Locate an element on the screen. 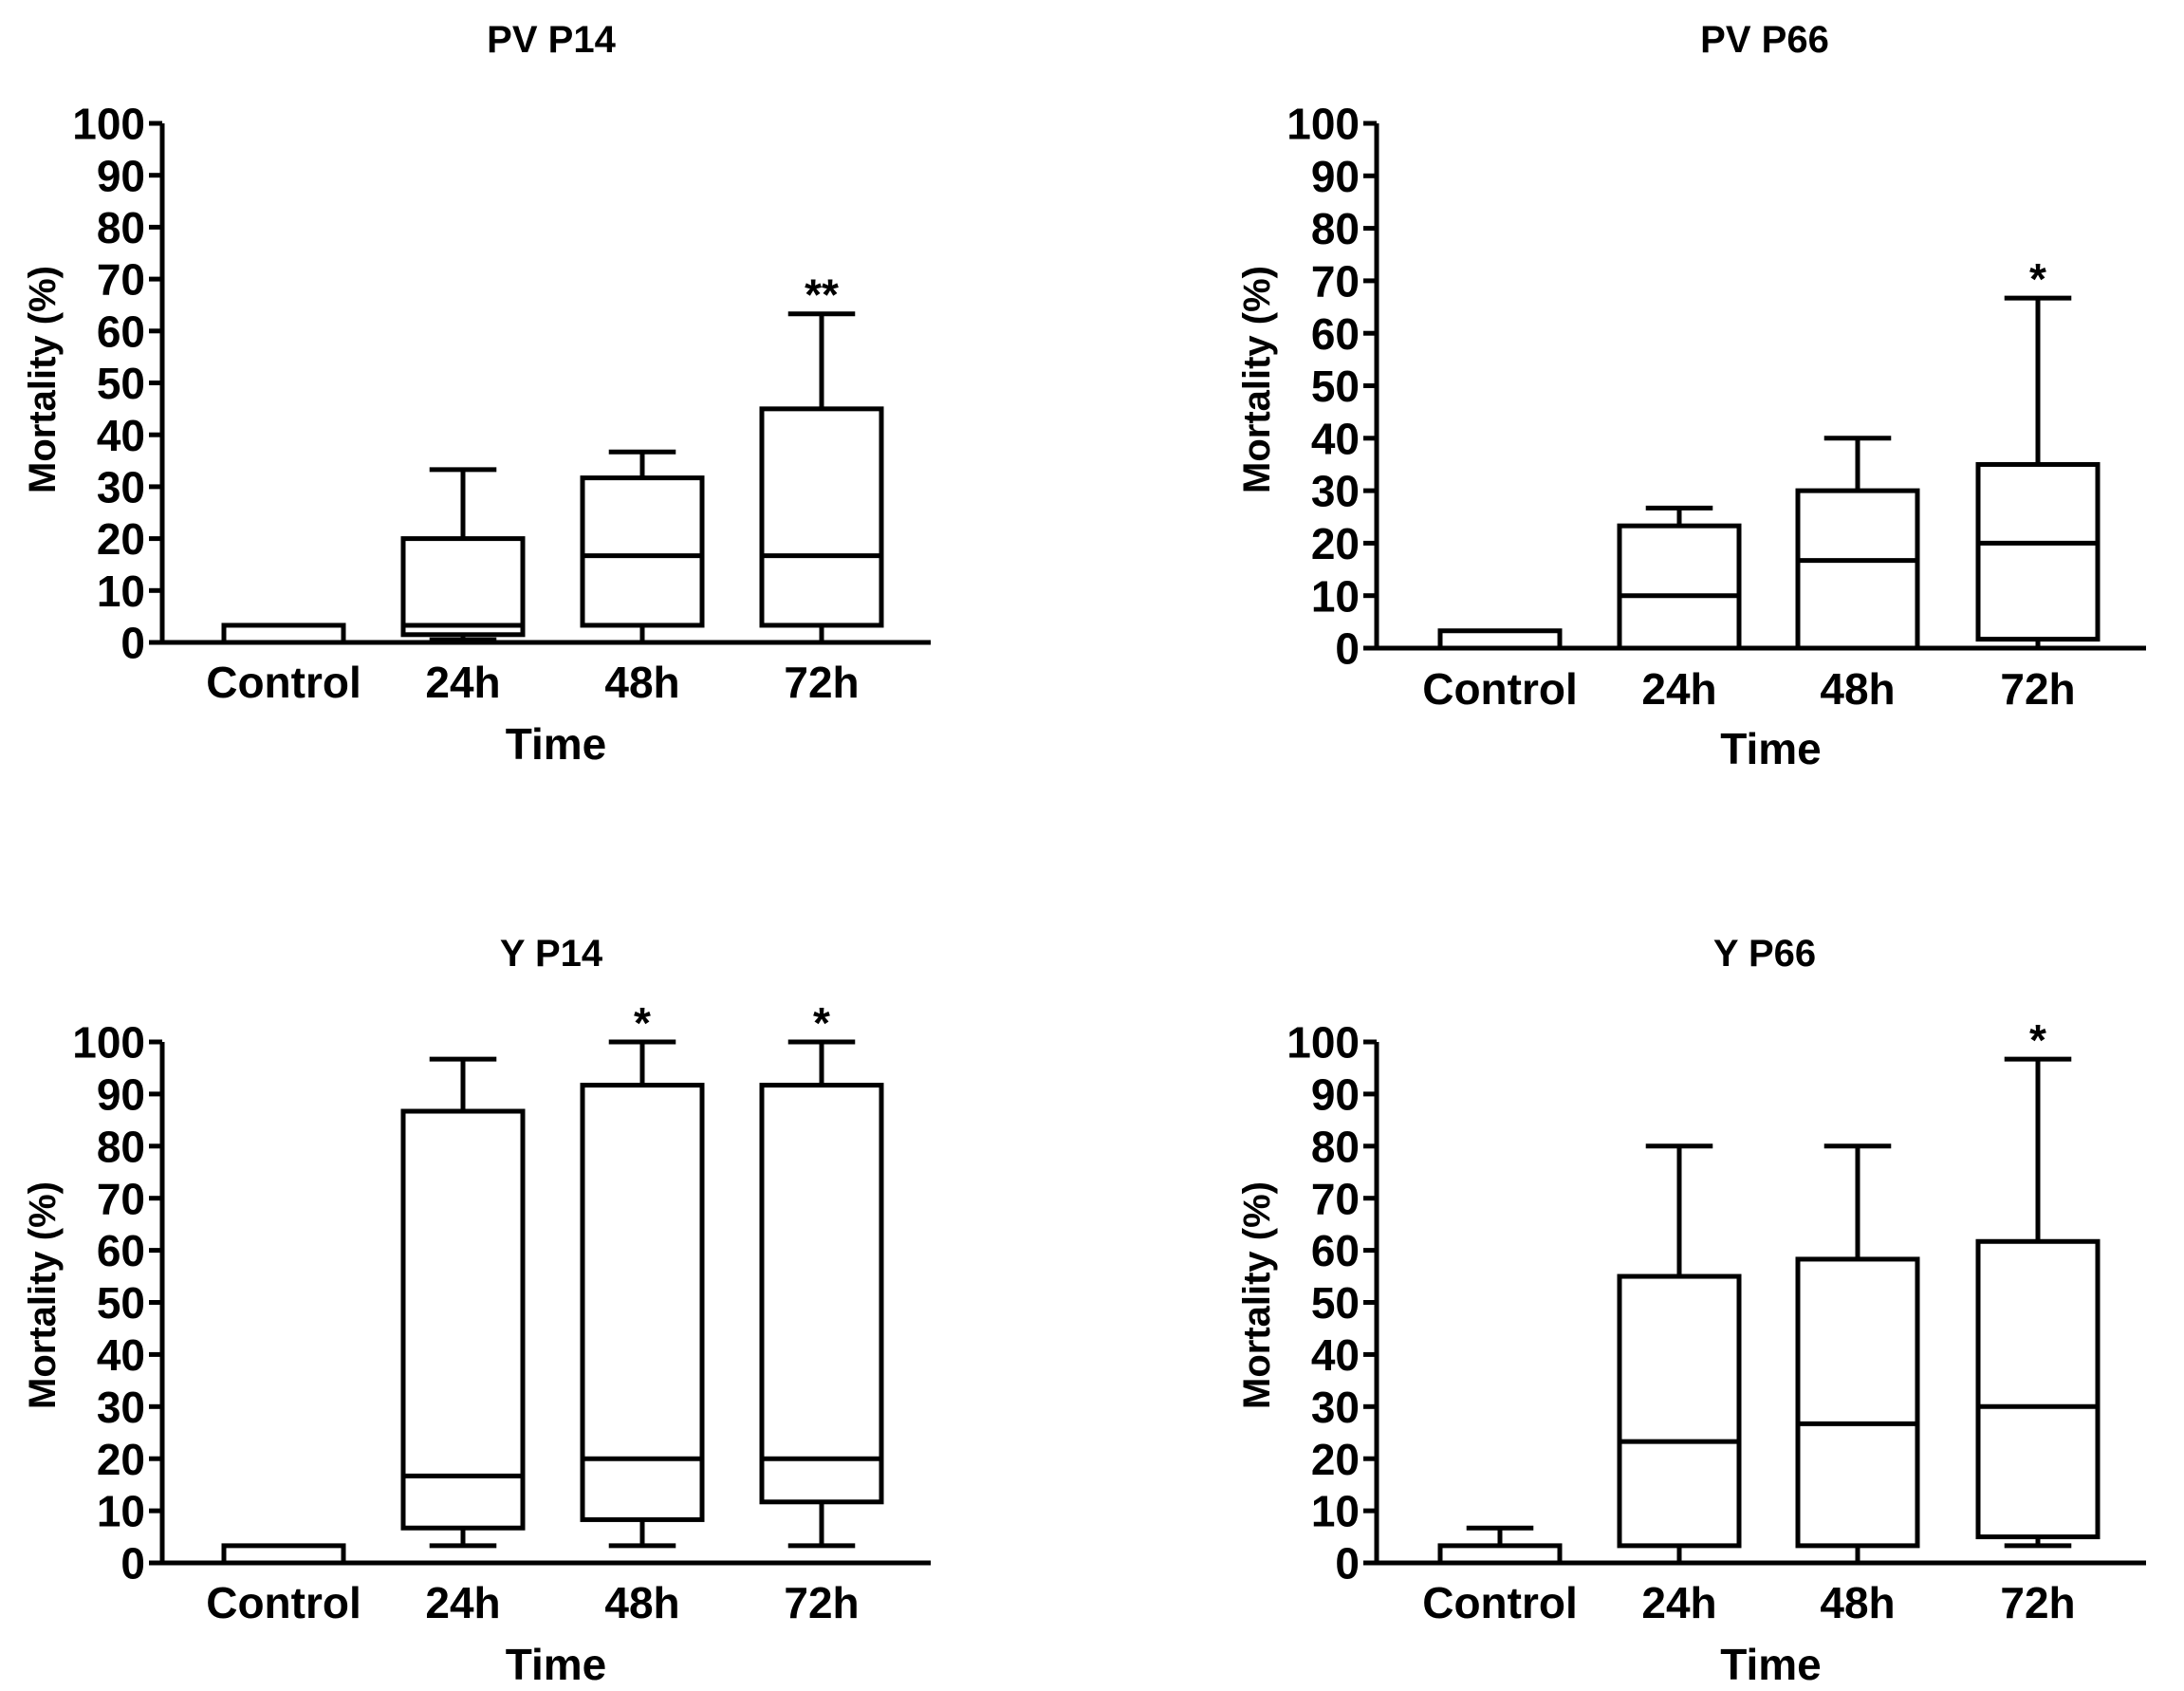 This screenshot has width=2184, height=1691. chart-title: Y P14 is located at coordinates (551, 954).